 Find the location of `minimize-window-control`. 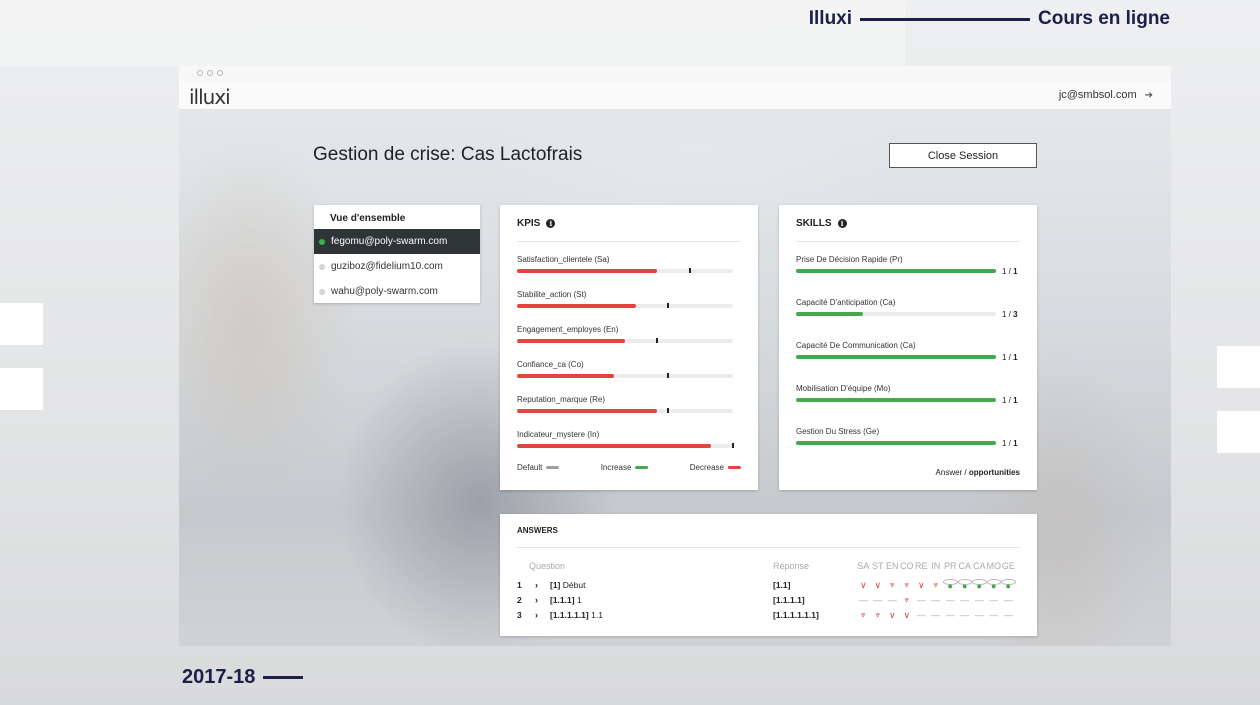

minimize-window-control is located at coordinates (210, 73).